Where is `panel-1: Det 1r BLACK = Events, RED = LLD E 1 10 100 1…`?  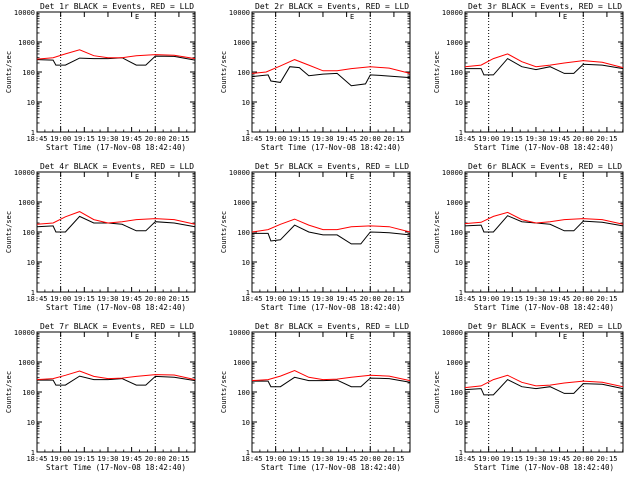
panel-1: Det 1r BLACK = Events, RED = LLD E 1 10 100 1… is located at coordinates (100, 77).